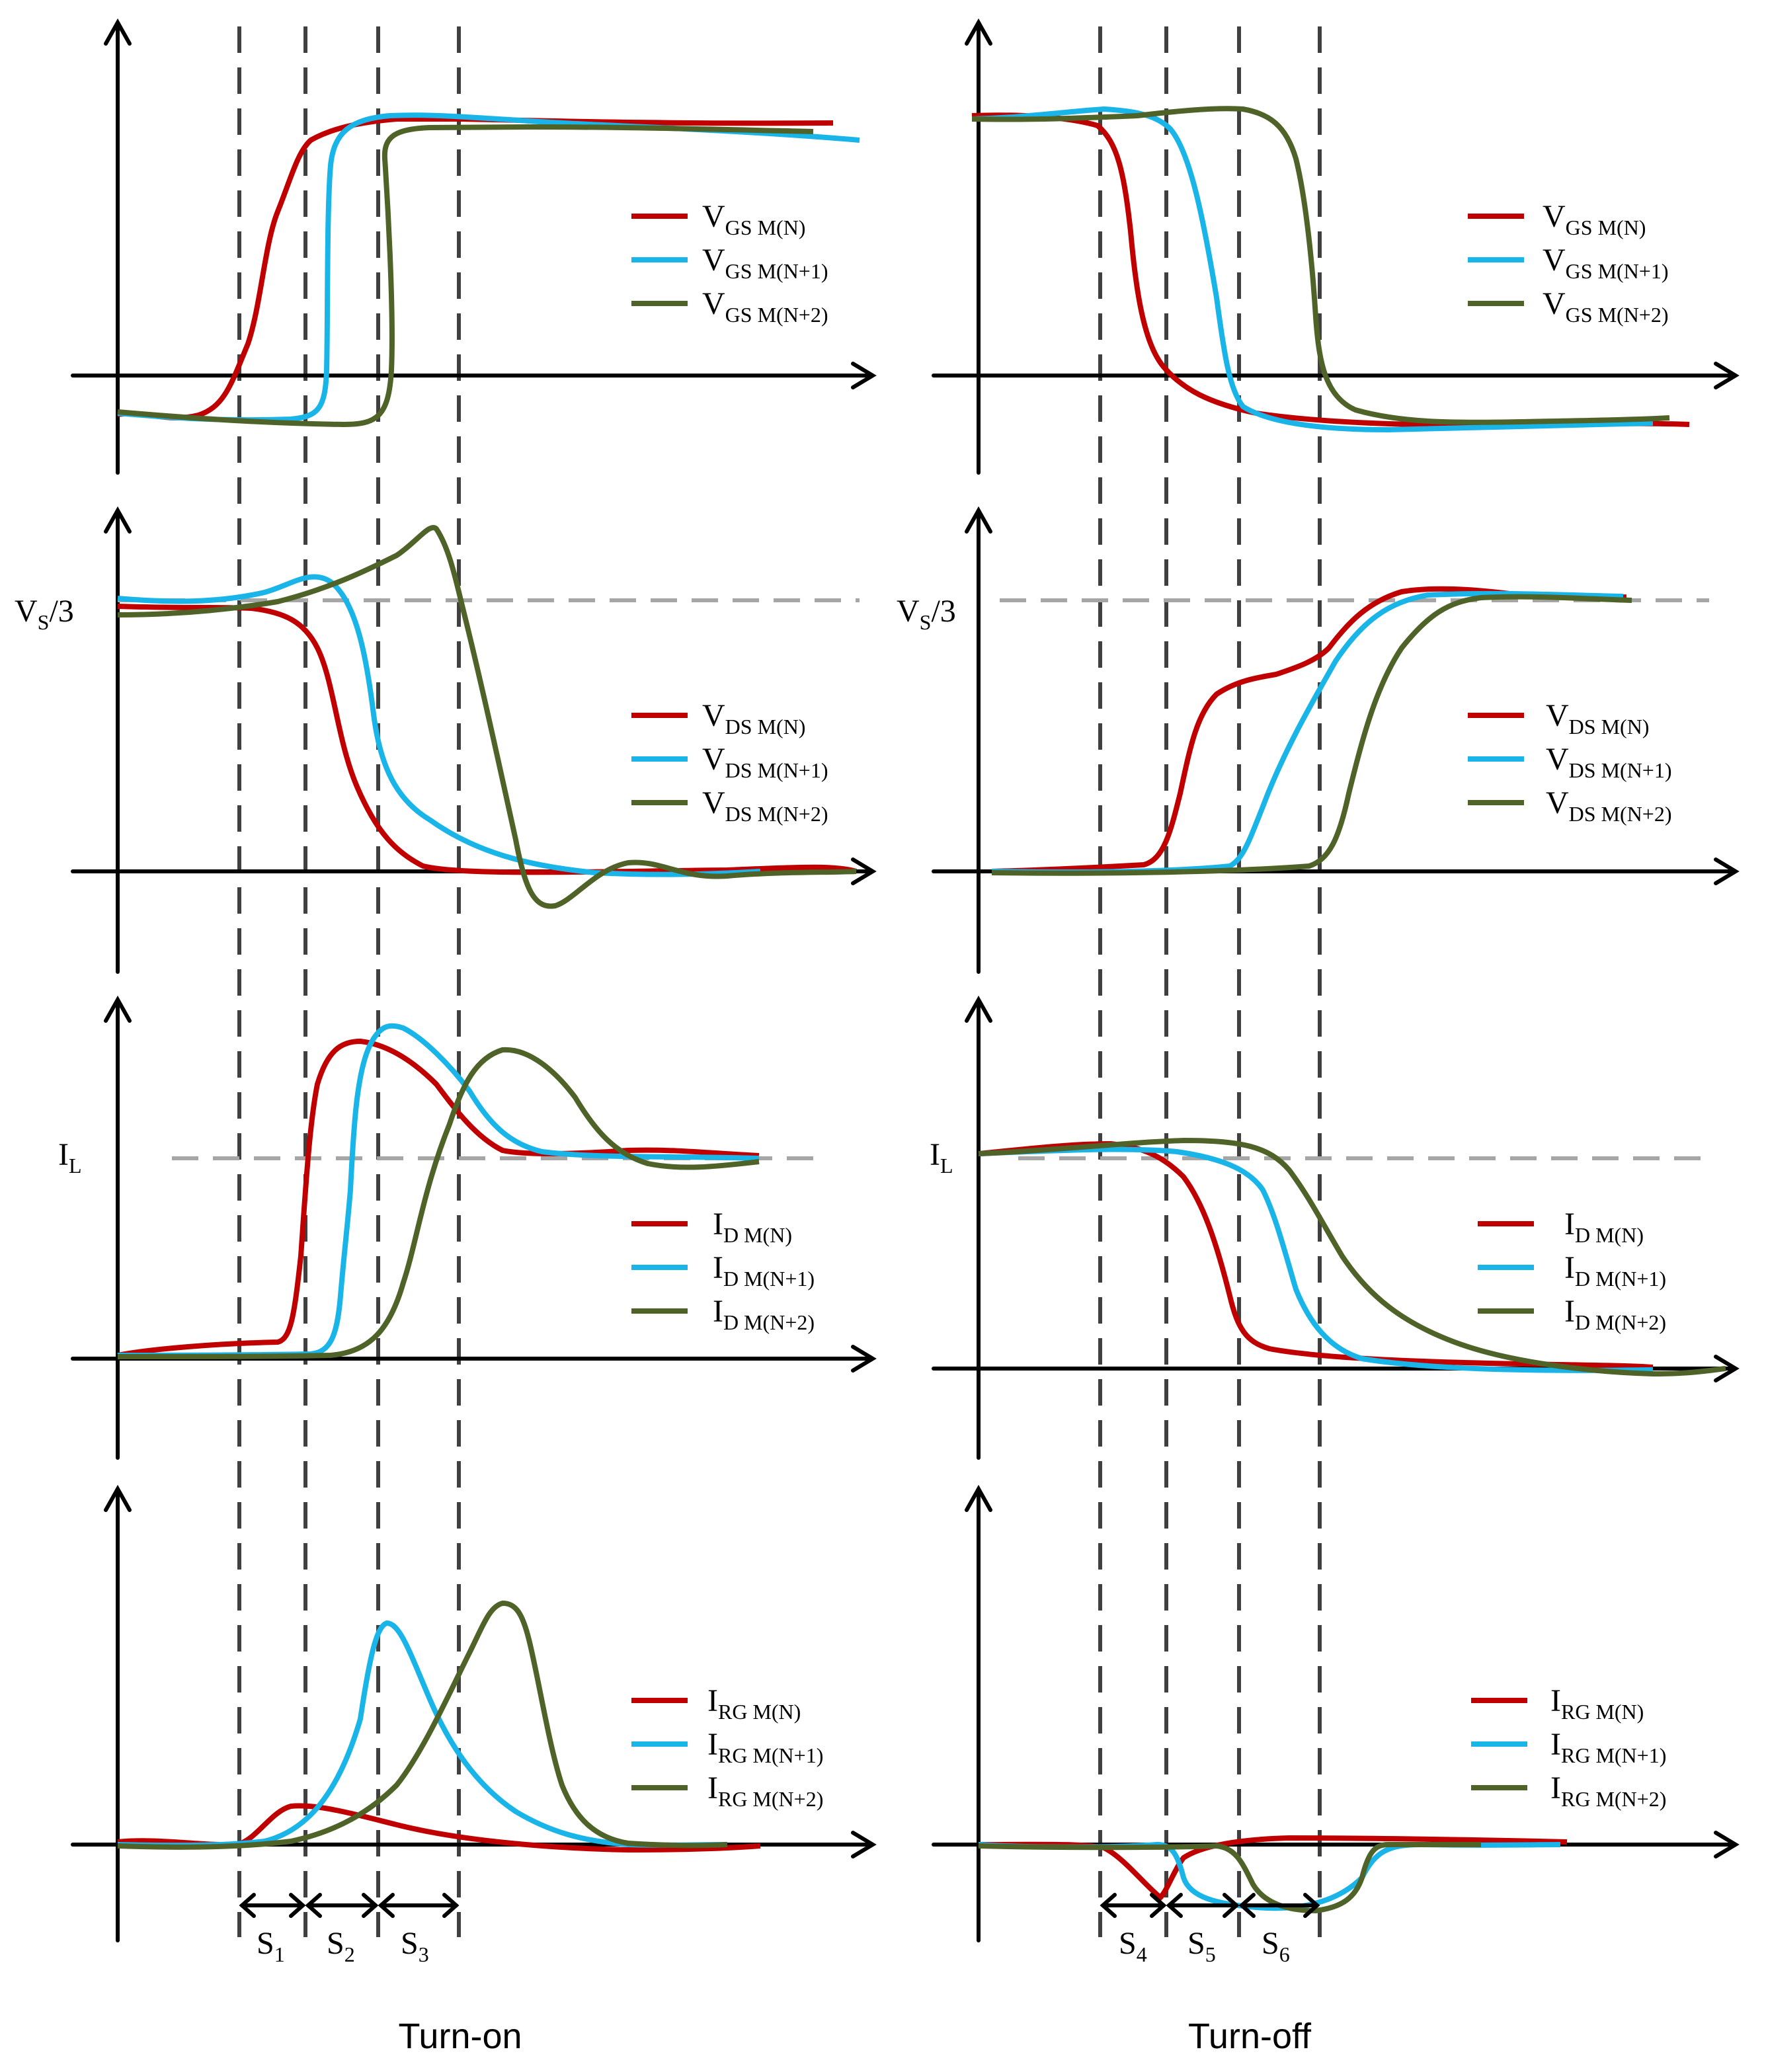  I want to click on id-off-m-n2-trace, so click(1352, 1257).